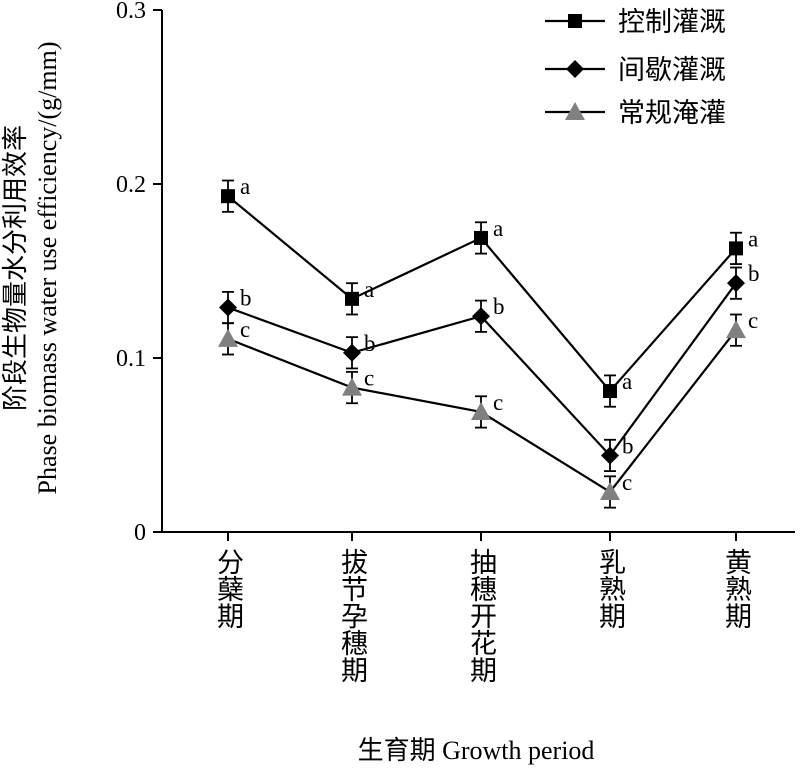 Image resolution: width=800 pixels, height=770 pixels. I want to click on x-tick-label: 分蘖期, so click(228, 588).